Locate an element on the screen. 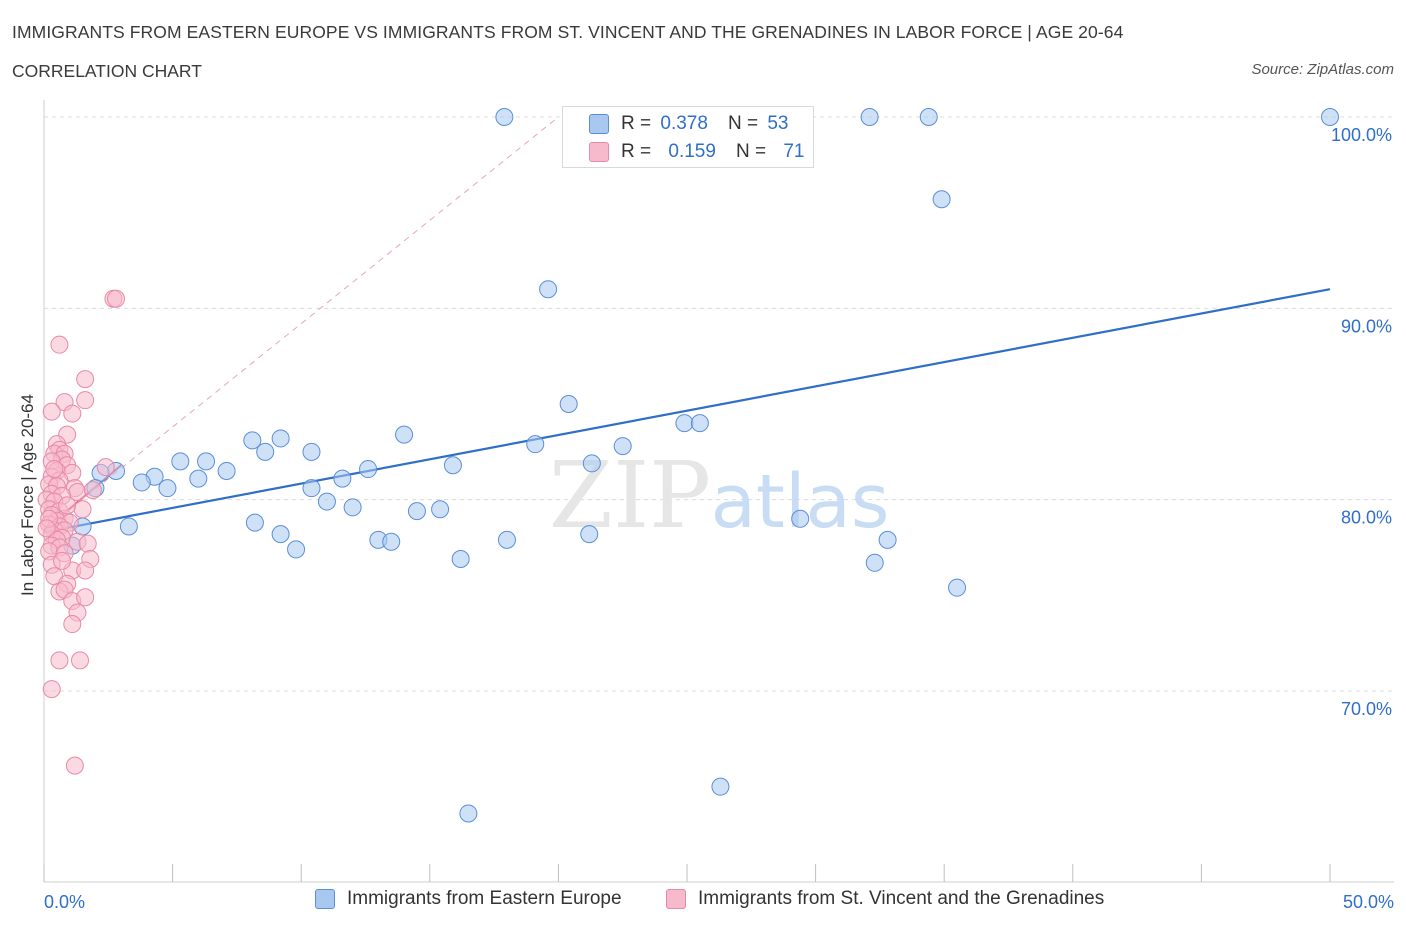 The width and height of the screenshot is (1406, 930). y-axis-label: In Labor Force | Age 20-64 is located at coordinates (27, 495).